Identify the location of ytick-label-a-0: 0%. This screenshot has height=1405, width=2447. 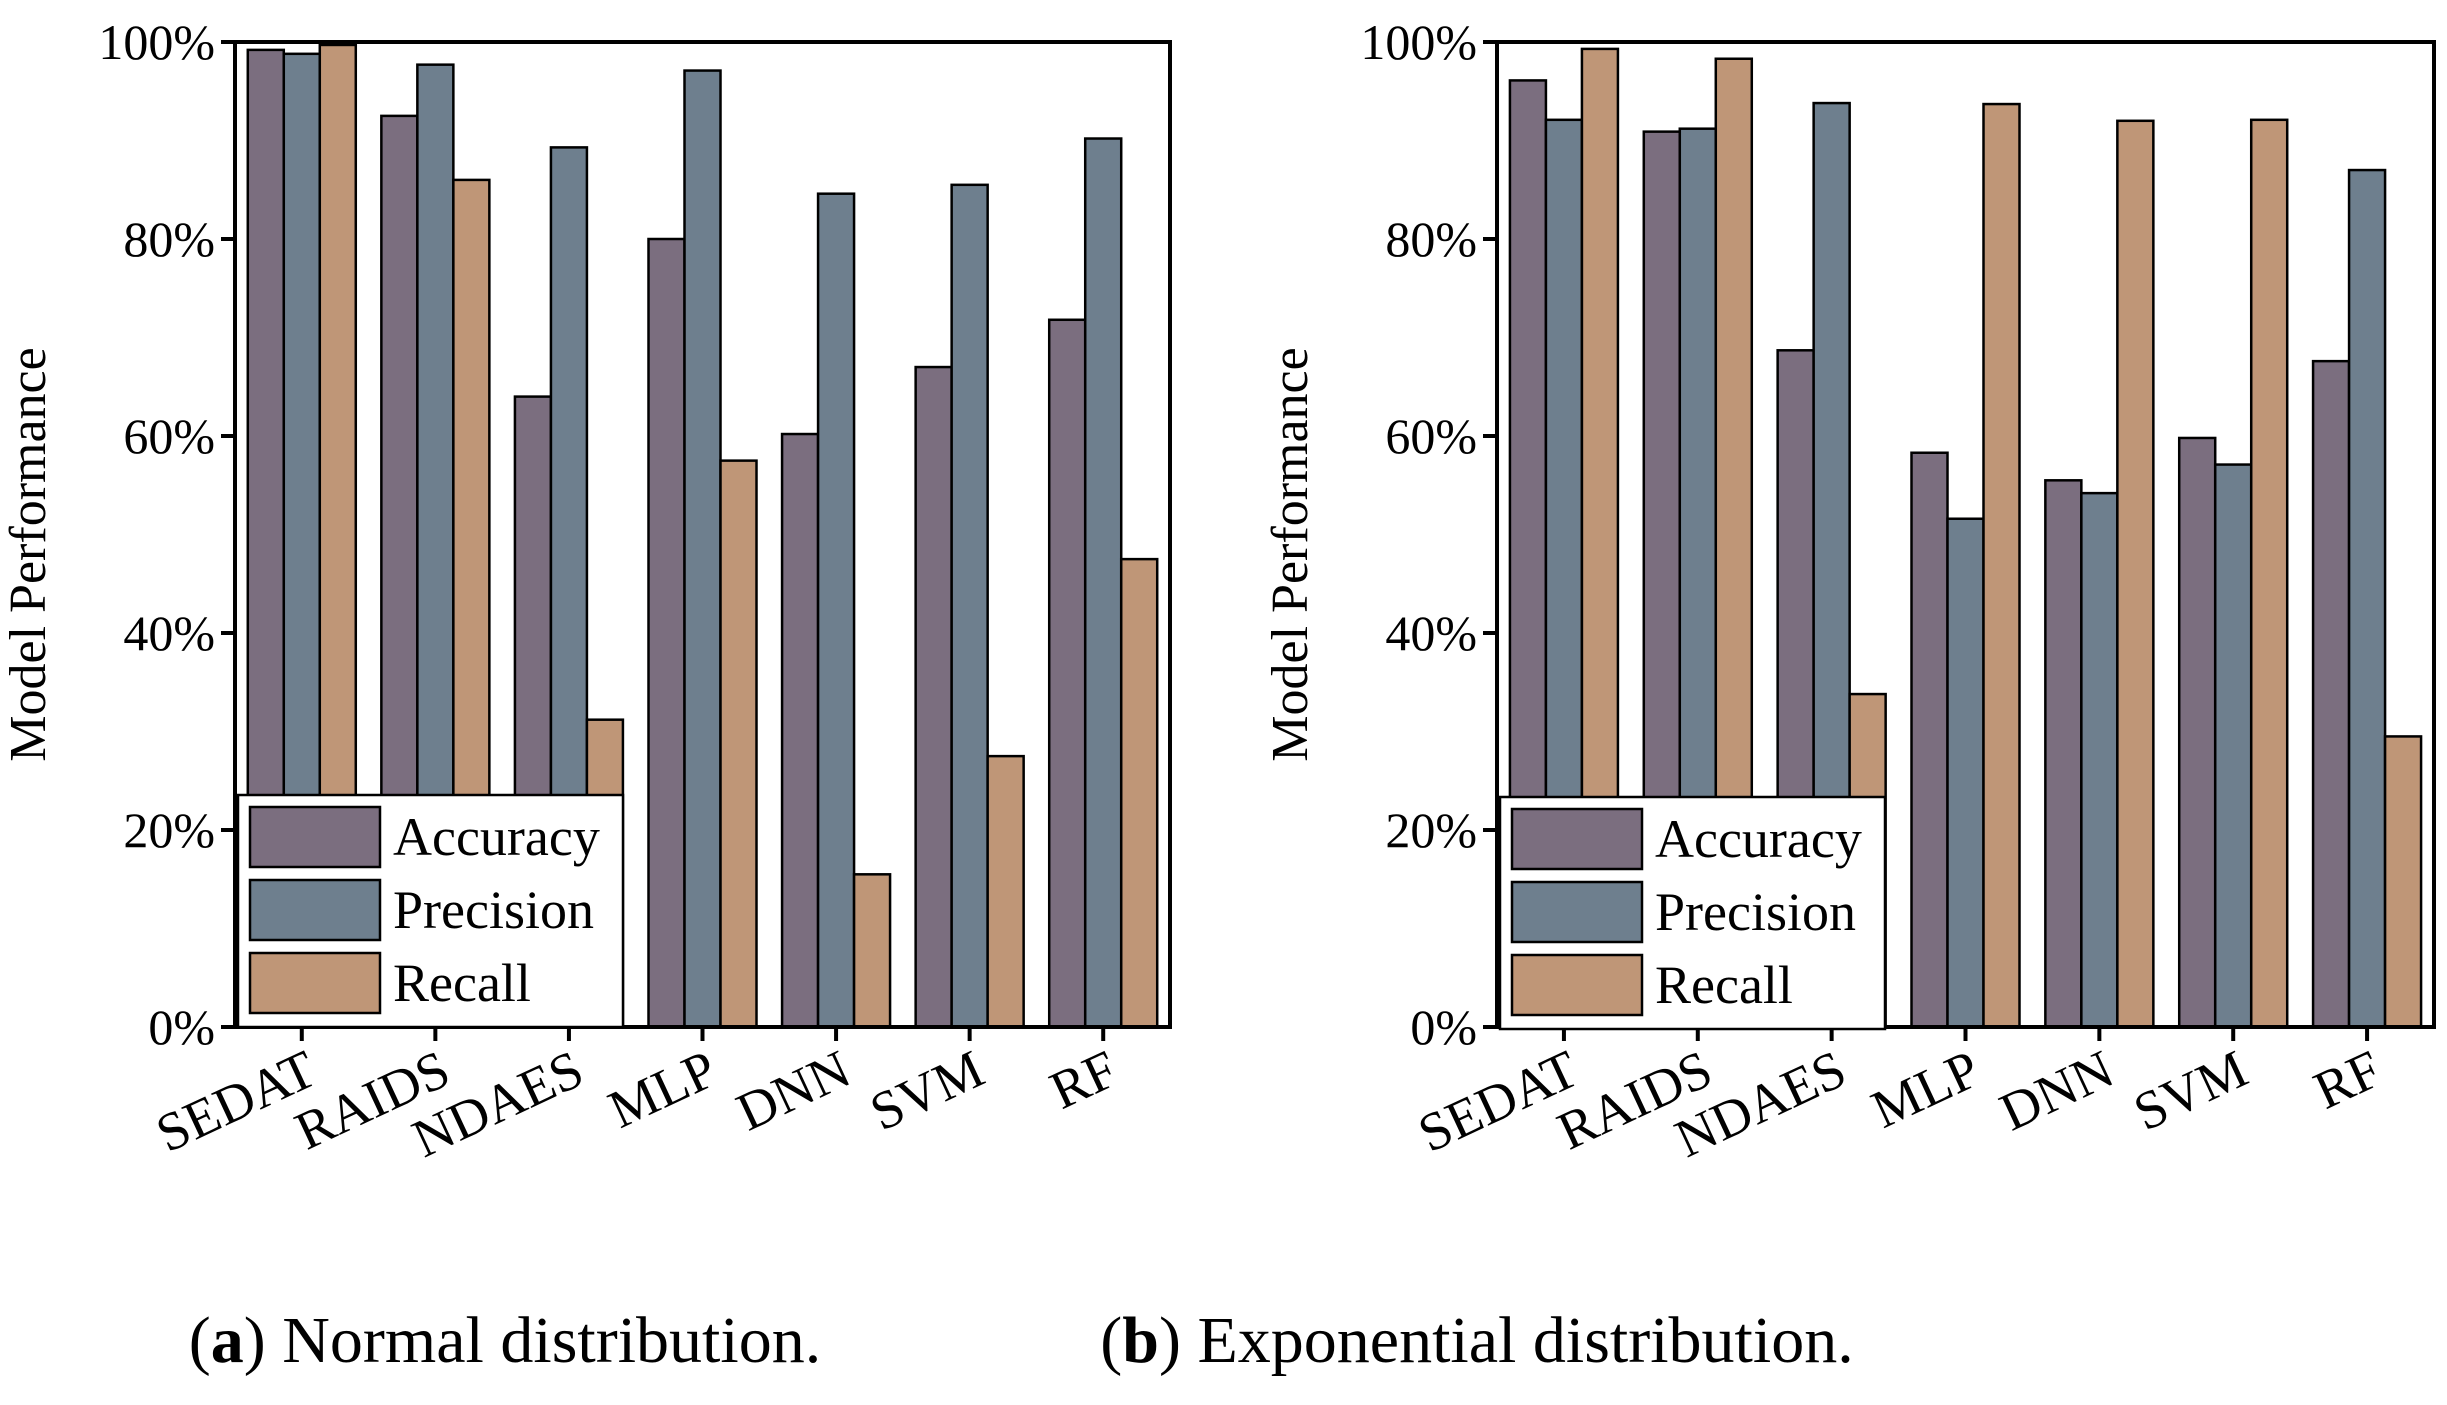
(181, 1027).